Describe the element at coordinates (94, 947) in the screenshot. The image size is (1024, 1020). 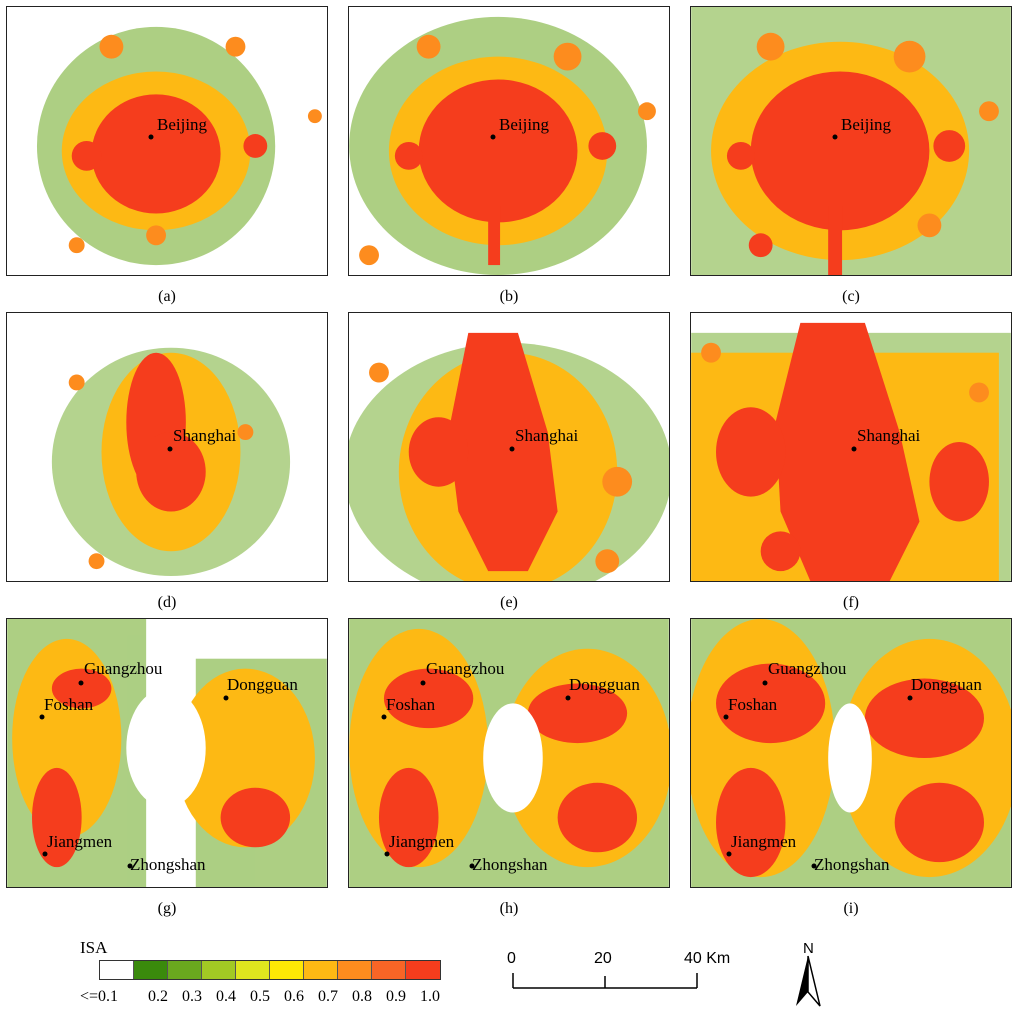
I see `legend-title: ISA` at that location.